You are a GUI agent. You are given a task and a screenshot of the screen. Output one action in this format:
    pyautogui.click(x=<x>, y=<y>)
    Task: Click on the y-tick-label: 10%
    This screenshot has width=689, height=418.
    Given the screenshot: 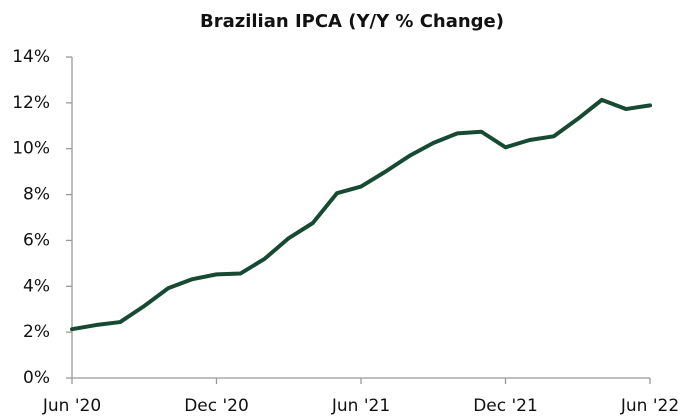 What is the action you would take?
    pyautogui.click(x=31, y=149)
    